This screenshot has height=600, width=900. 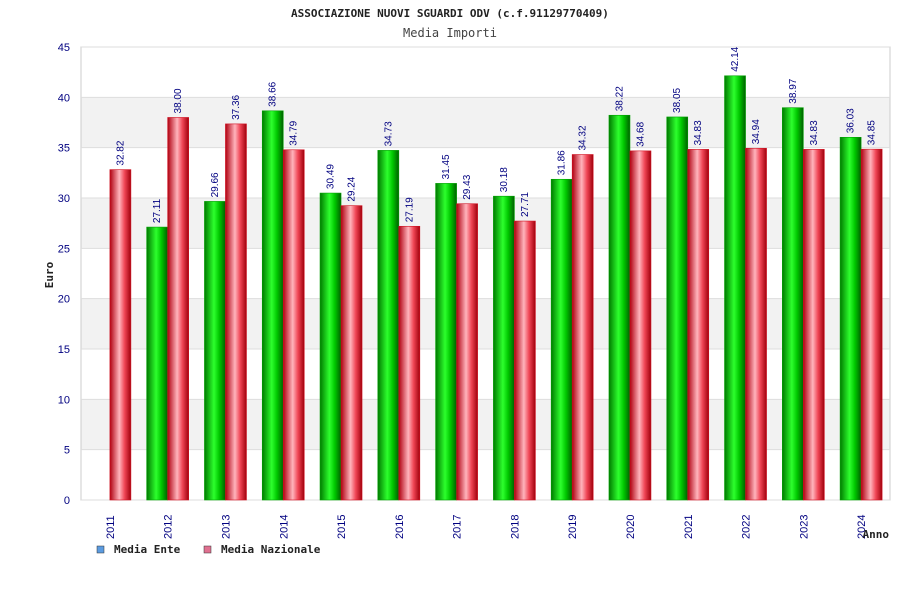 I want to click on x-tick-label: 2011, so click(x=111, y=527).